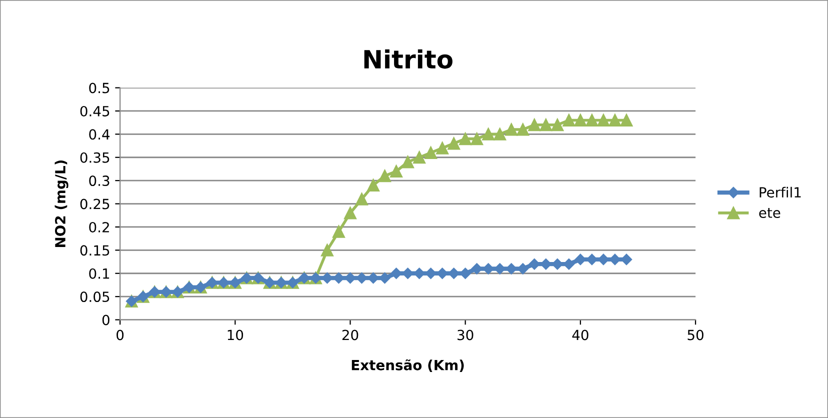 This screenshot has height=418, width=828. I want to click on x-tick-label: 0, so click(120, 335).